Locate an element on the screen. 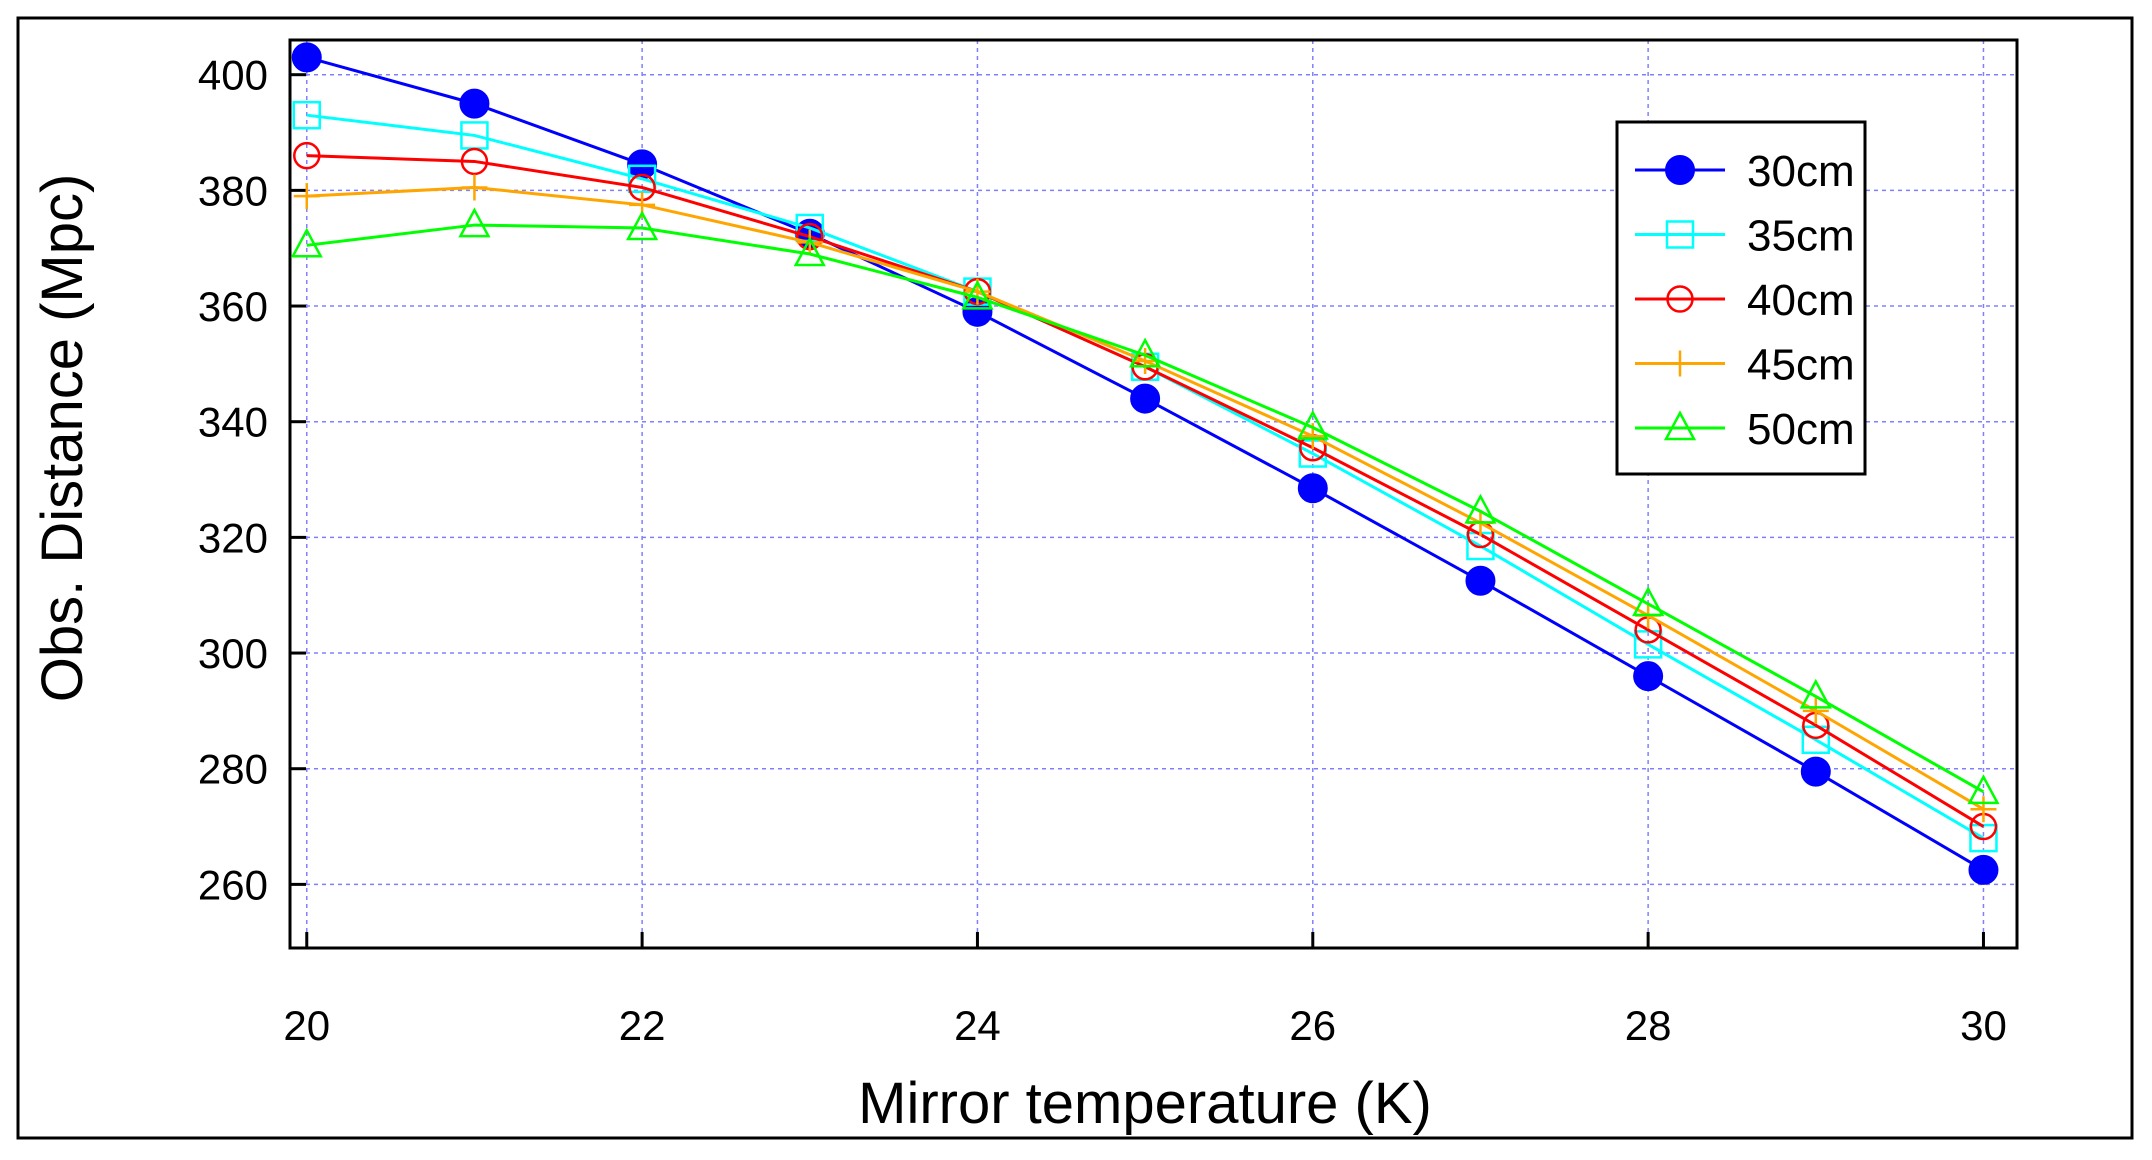 This screenshot has width=2152, height=1160. y-tick-label: 360 is located at coordinates (233, 306).